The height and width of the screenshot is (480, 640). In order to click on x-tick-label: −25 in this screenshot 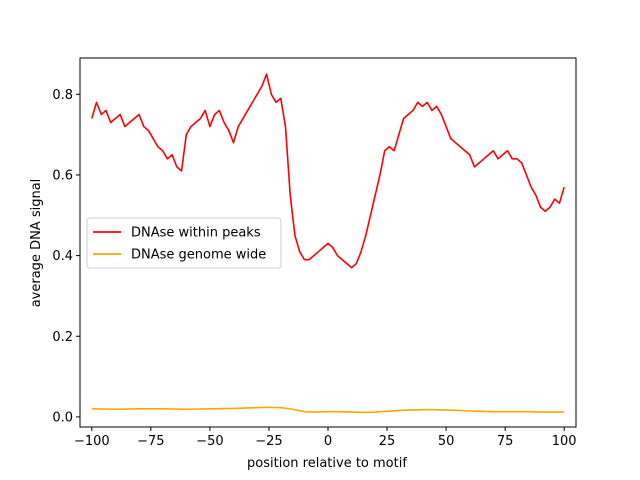, I will do `click(268, 441)`.